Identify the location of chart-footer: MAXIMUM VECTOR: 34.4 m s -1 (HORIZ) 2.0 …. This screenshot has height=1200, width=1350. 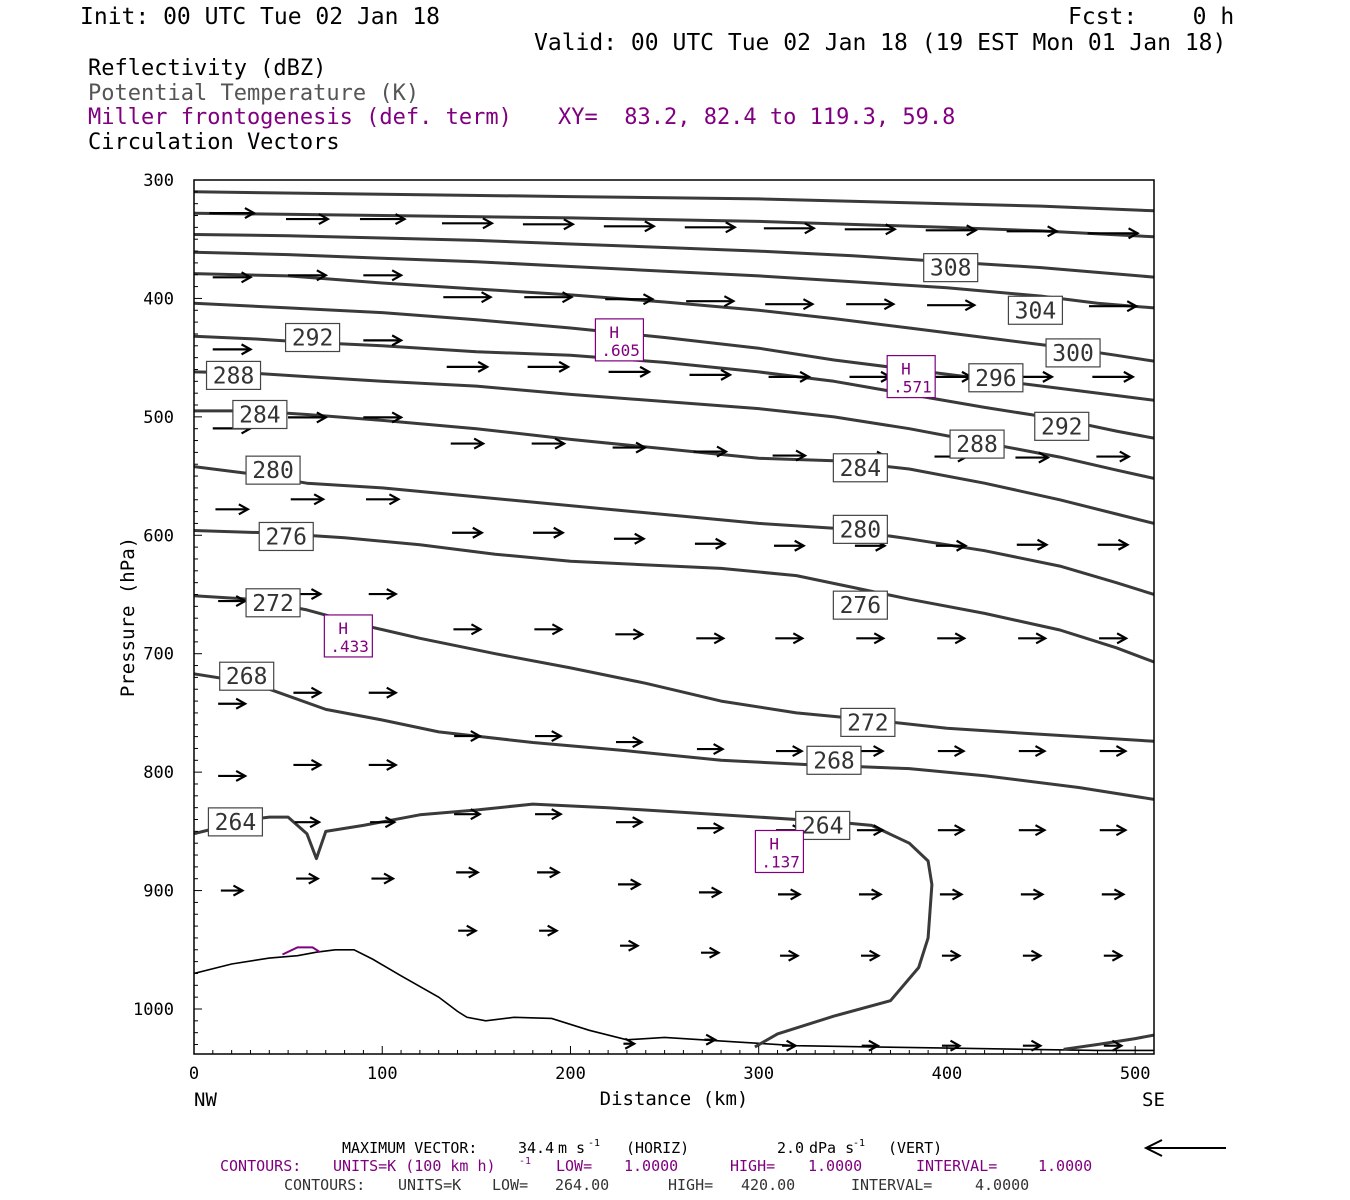
(723, 1166).